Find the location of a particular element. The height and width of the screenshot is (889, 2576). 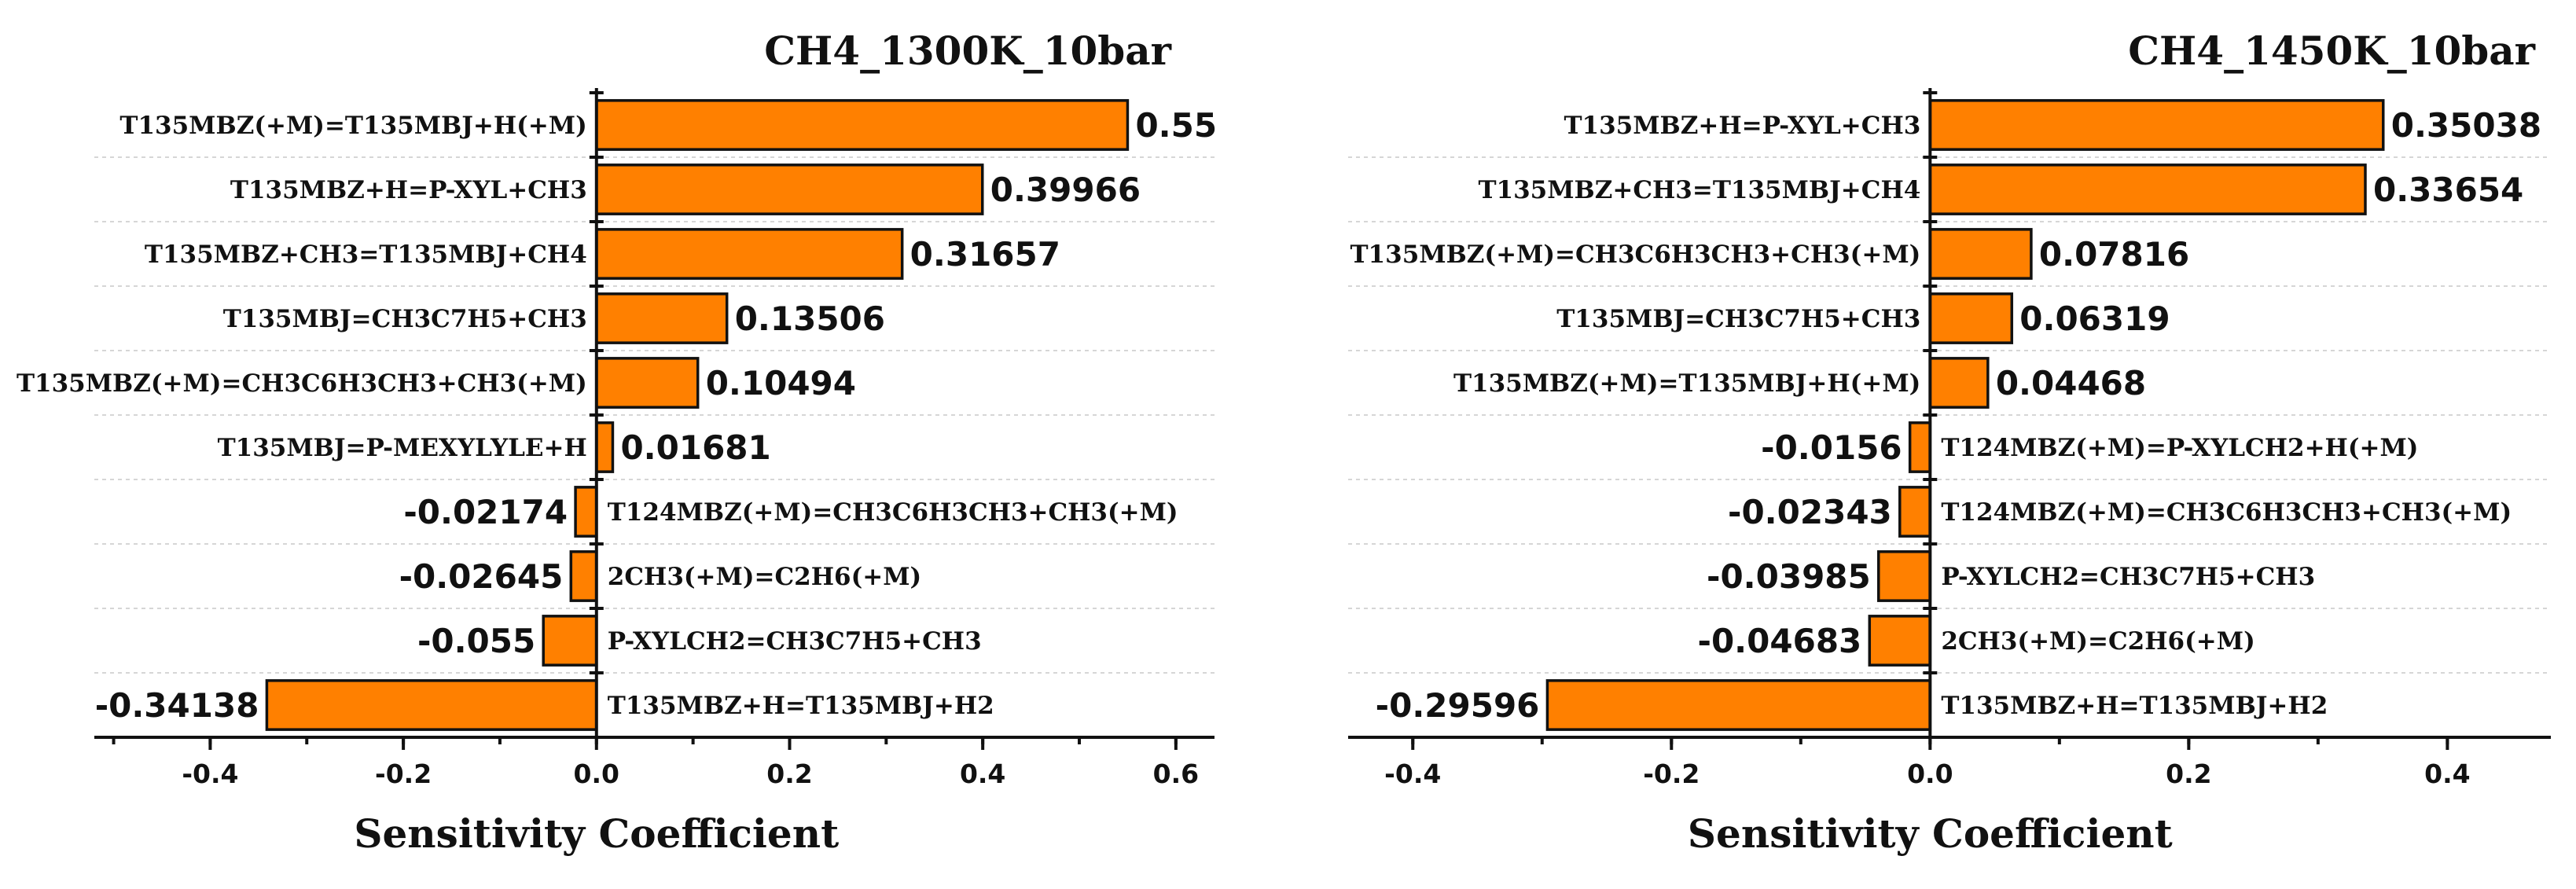

category-label-1: T135MBZ+H=P-XYL+CH3 is located at coordinates (408, 190).